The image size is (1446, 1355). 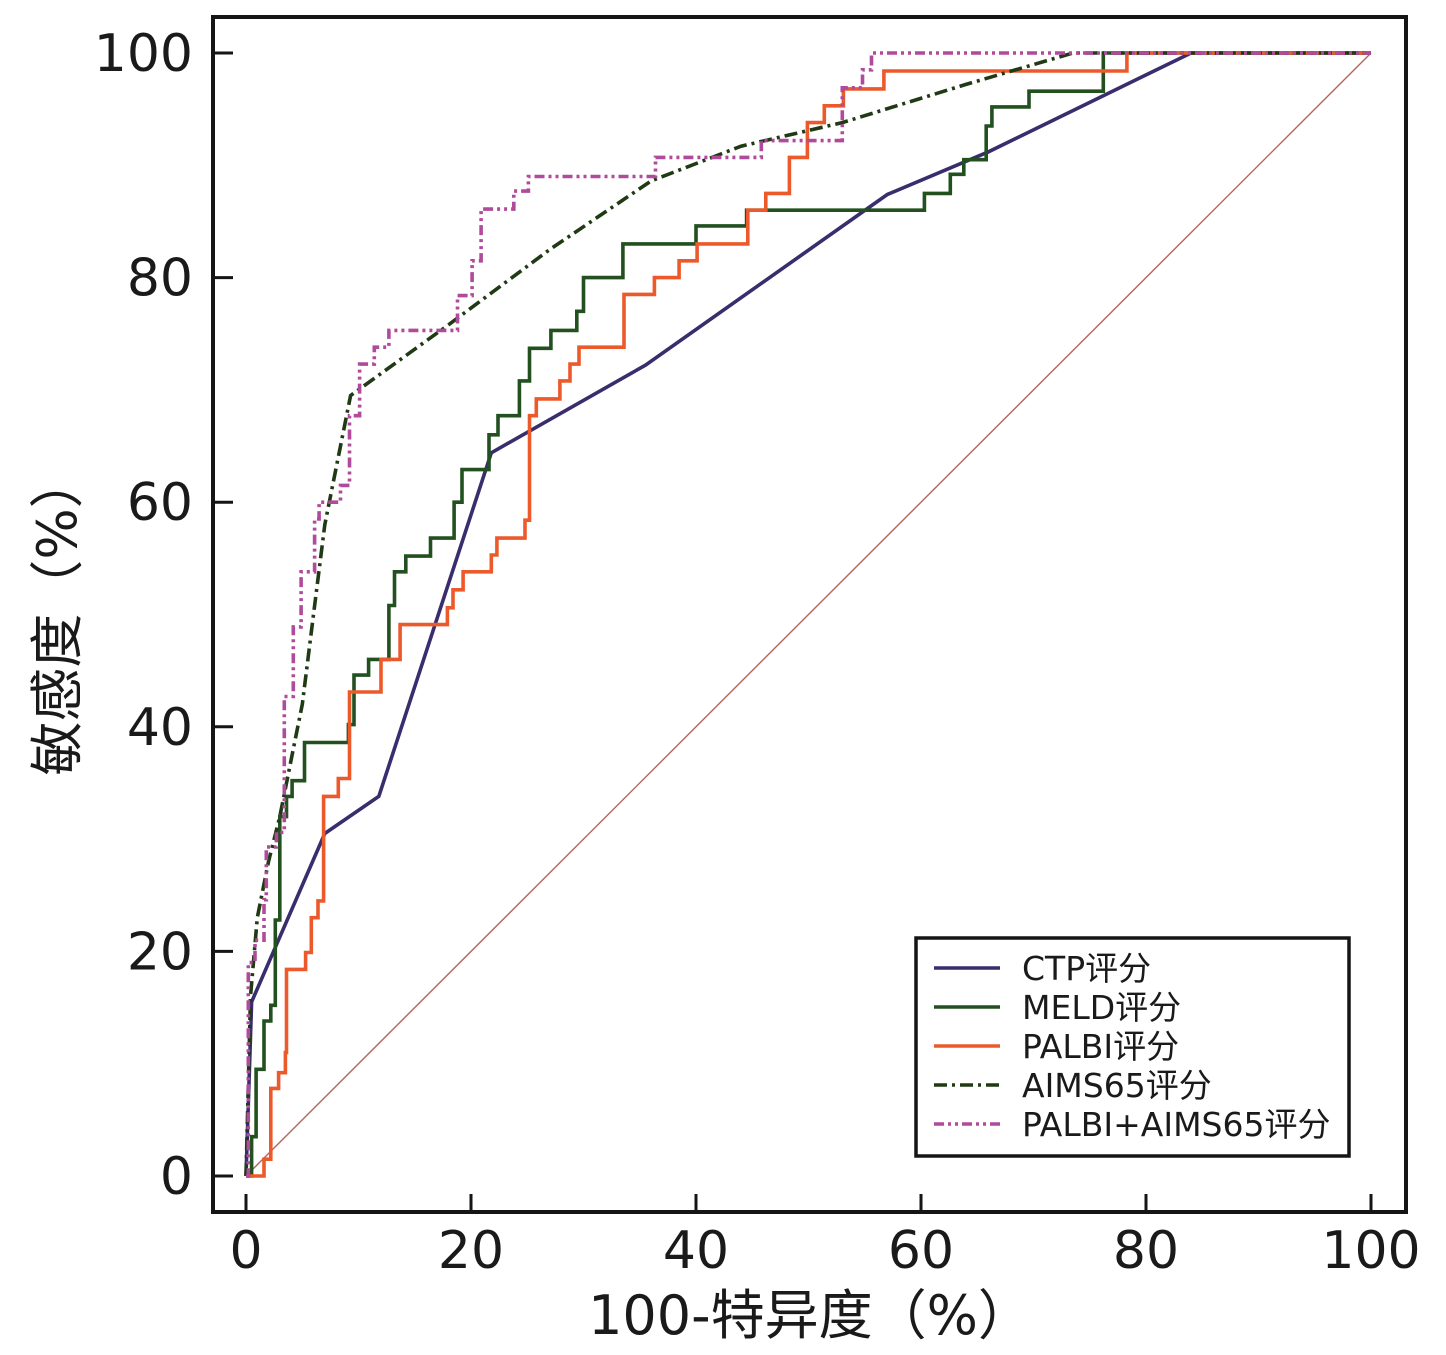 What do you see at coordinates (1176, 1124) in the screenshot?
I see `legend-label-4: PALBI+AIMS65评分` at bounding box center [1176, 1124].